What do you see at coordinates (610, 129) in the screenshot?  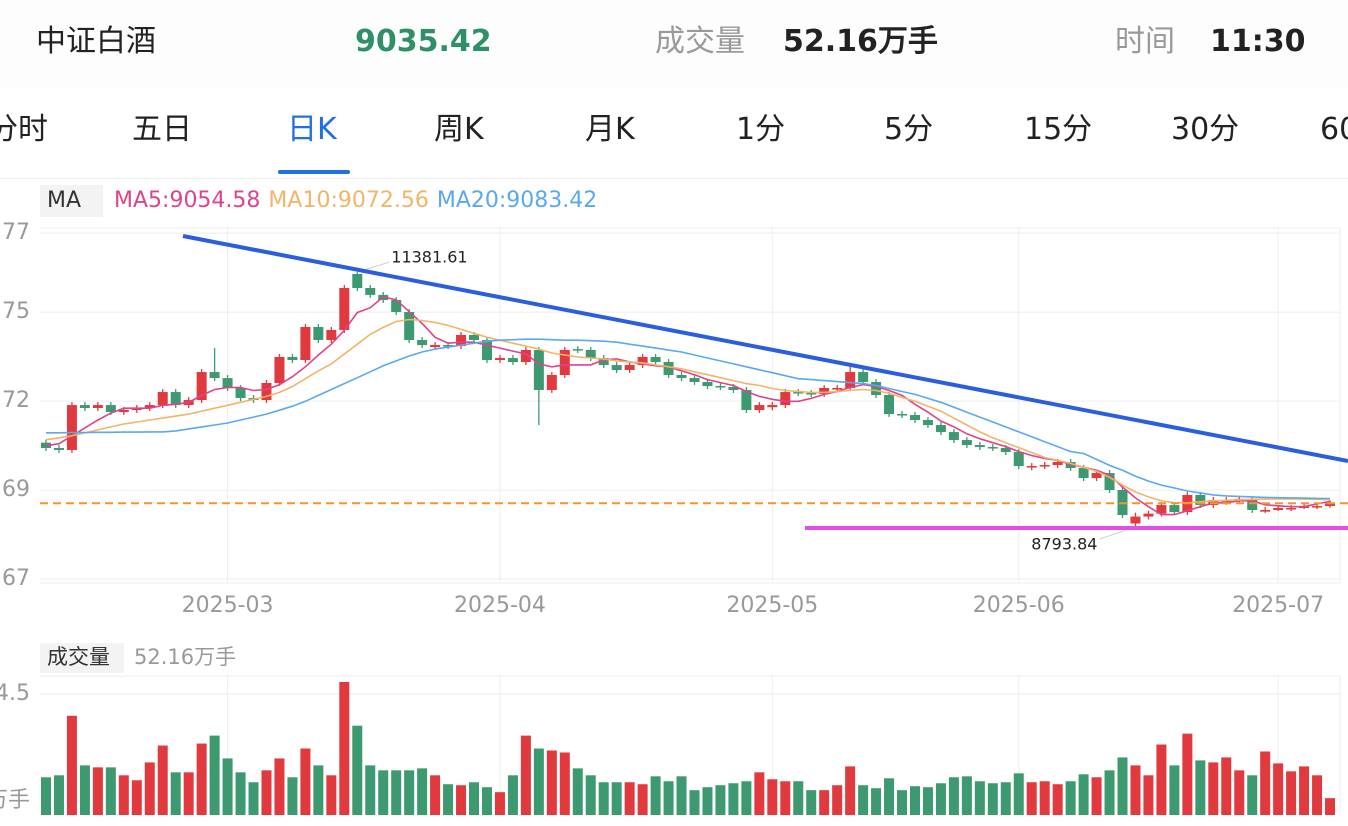 I see `tab: 月K` at bounding box center [610, 129].